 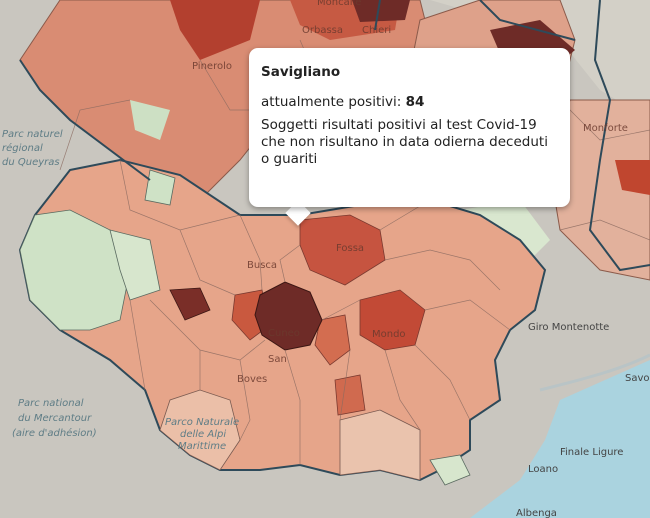 What do you see at coordinates (540, 60) in the screenshot?
I see `terrain-ne` at bounding box center [540, 60].